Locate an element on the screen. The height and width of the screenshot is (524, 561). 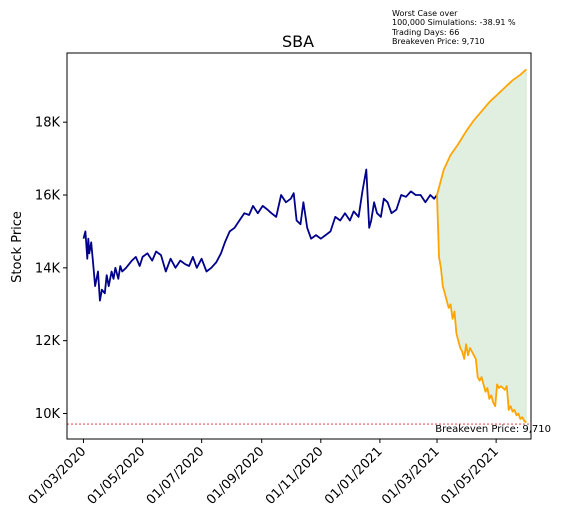
y-tick-label: 16K is located at coordinates (48, 196).